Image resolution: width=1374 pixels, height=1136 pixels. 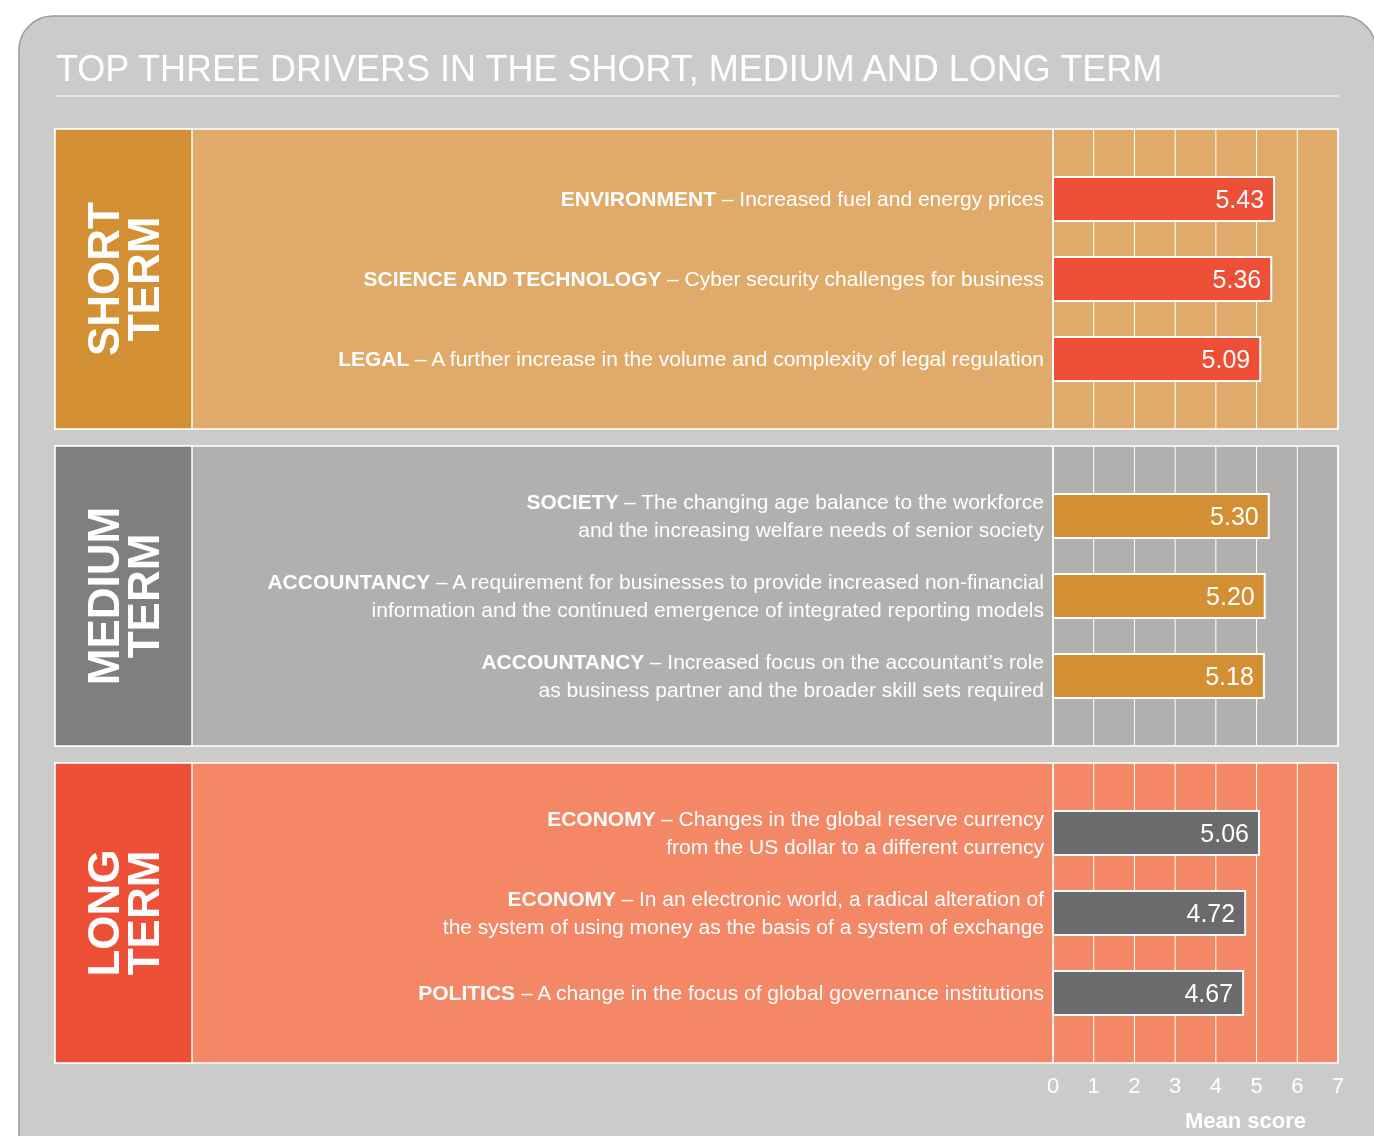 I want to click on data-label: 4.67, so click(x=1209, y=993).